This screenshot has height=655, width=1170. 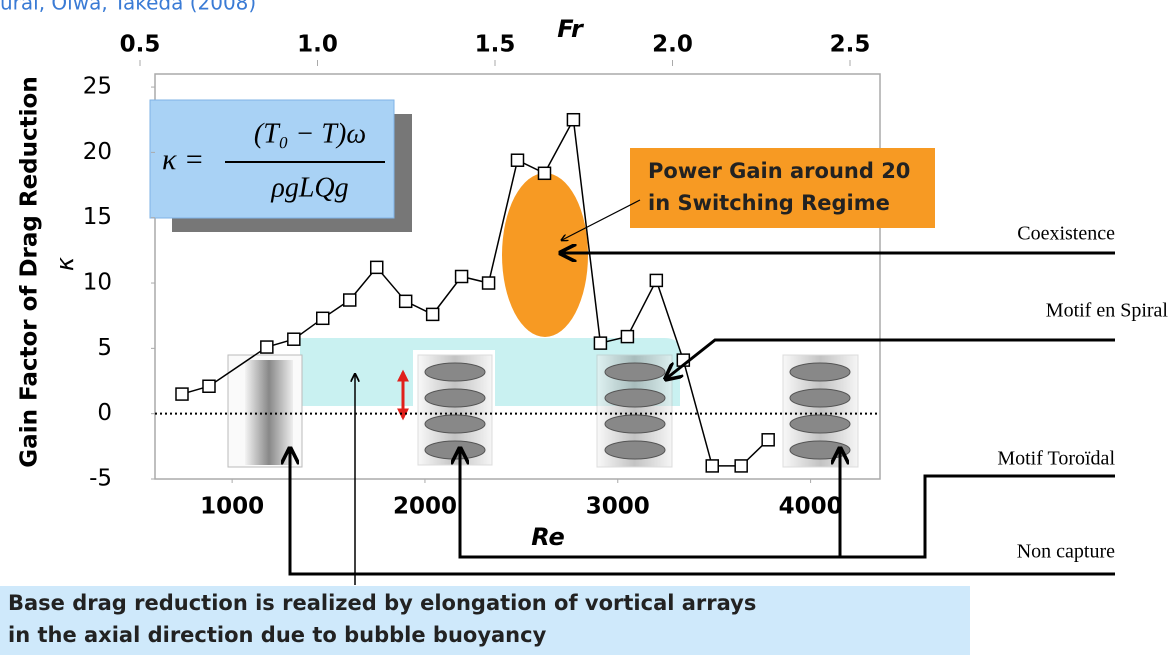 What do you see at coordinates (309, 187) in the screenshot?
I see `formula-denominator: ρgLQg` at bounding box center [309, 187].